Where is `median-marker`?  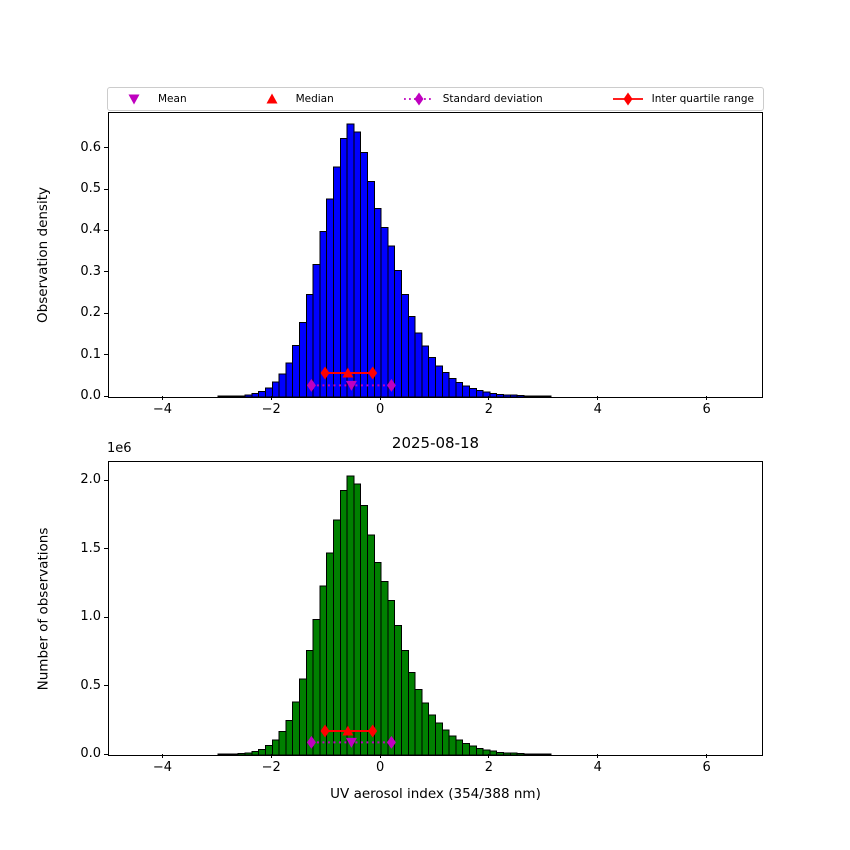 median-marker is located at coordinates (348, 372).